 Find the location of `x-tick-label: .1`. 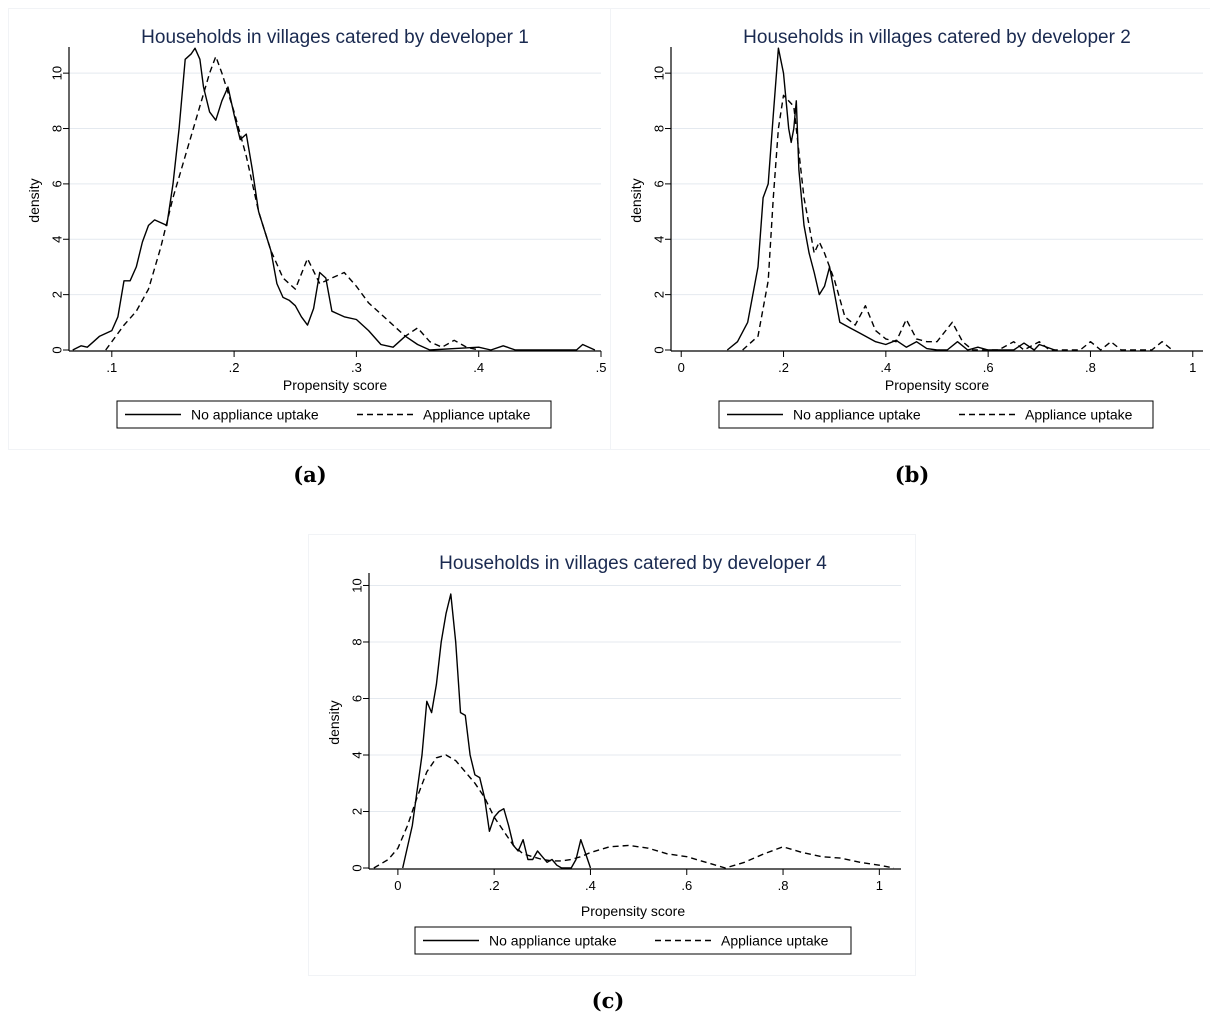

x-tick-label: .1 is located at coordinates (111, 367).